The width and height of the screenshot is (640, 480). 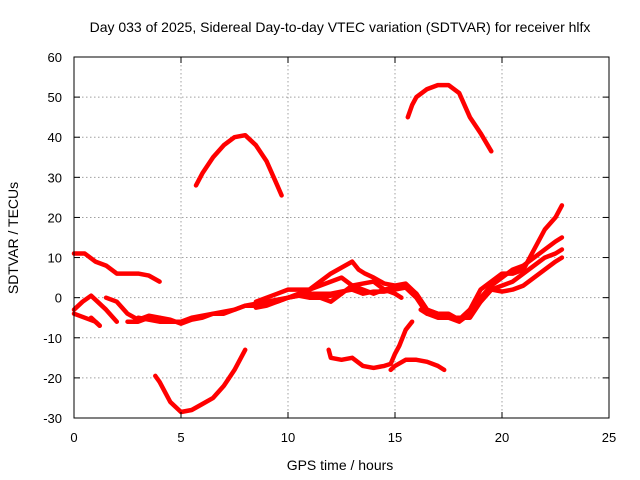 I want to click on y-tick-label: 0, so click(x=58, y=298).